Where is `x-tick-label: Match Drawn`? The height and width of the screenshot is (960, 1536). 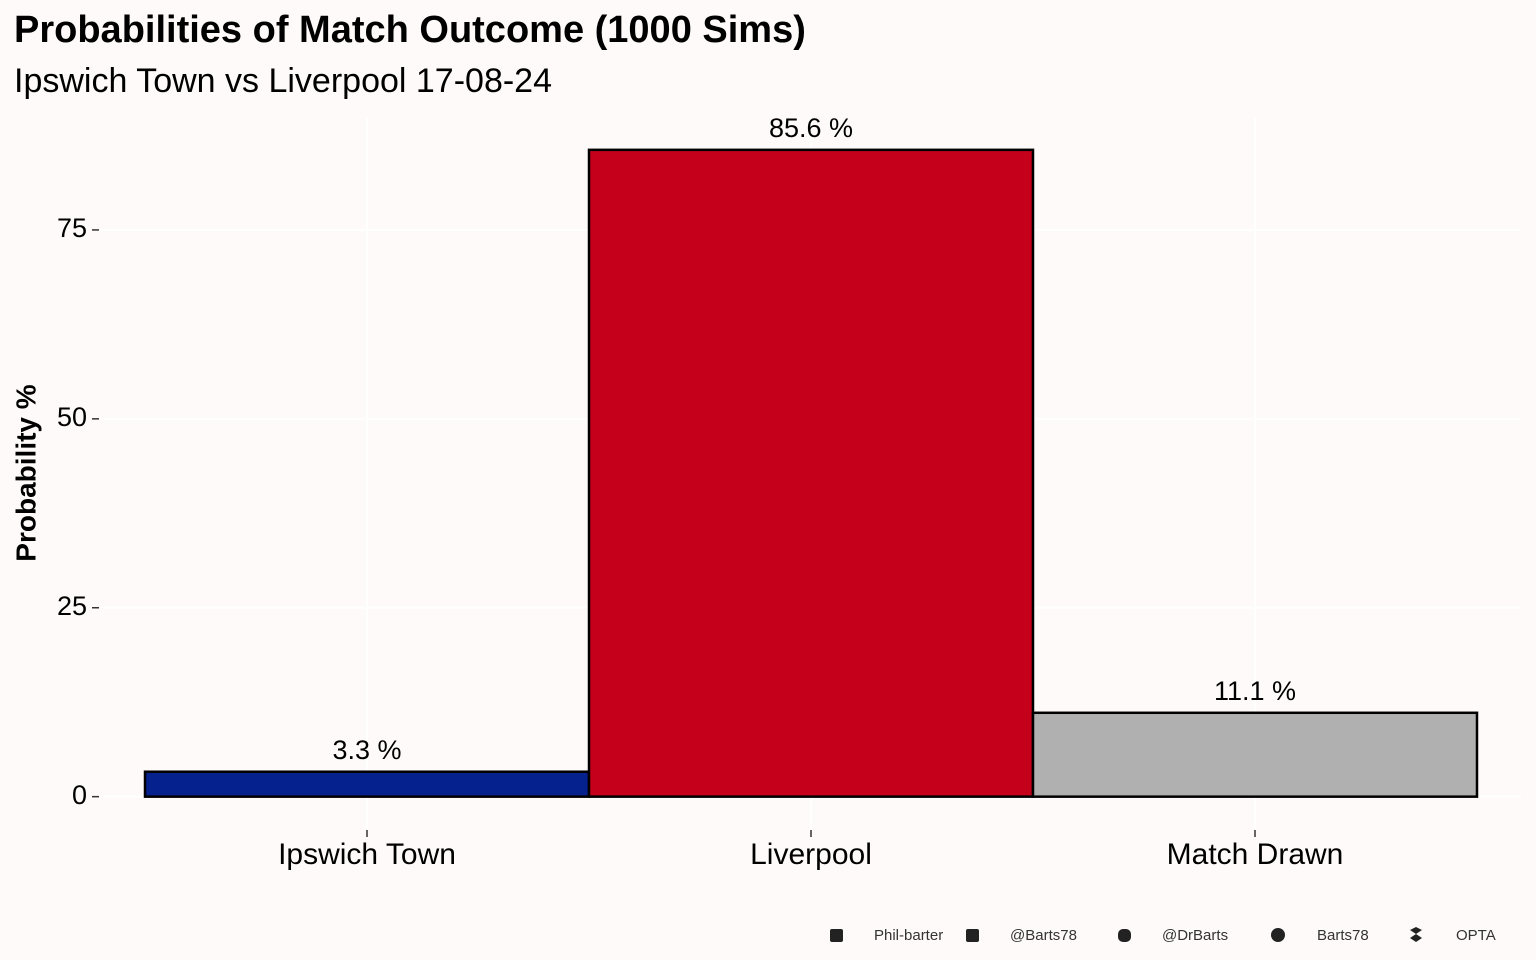
x-tick-label: Match Drawn is located at coordinates (1255, 854).